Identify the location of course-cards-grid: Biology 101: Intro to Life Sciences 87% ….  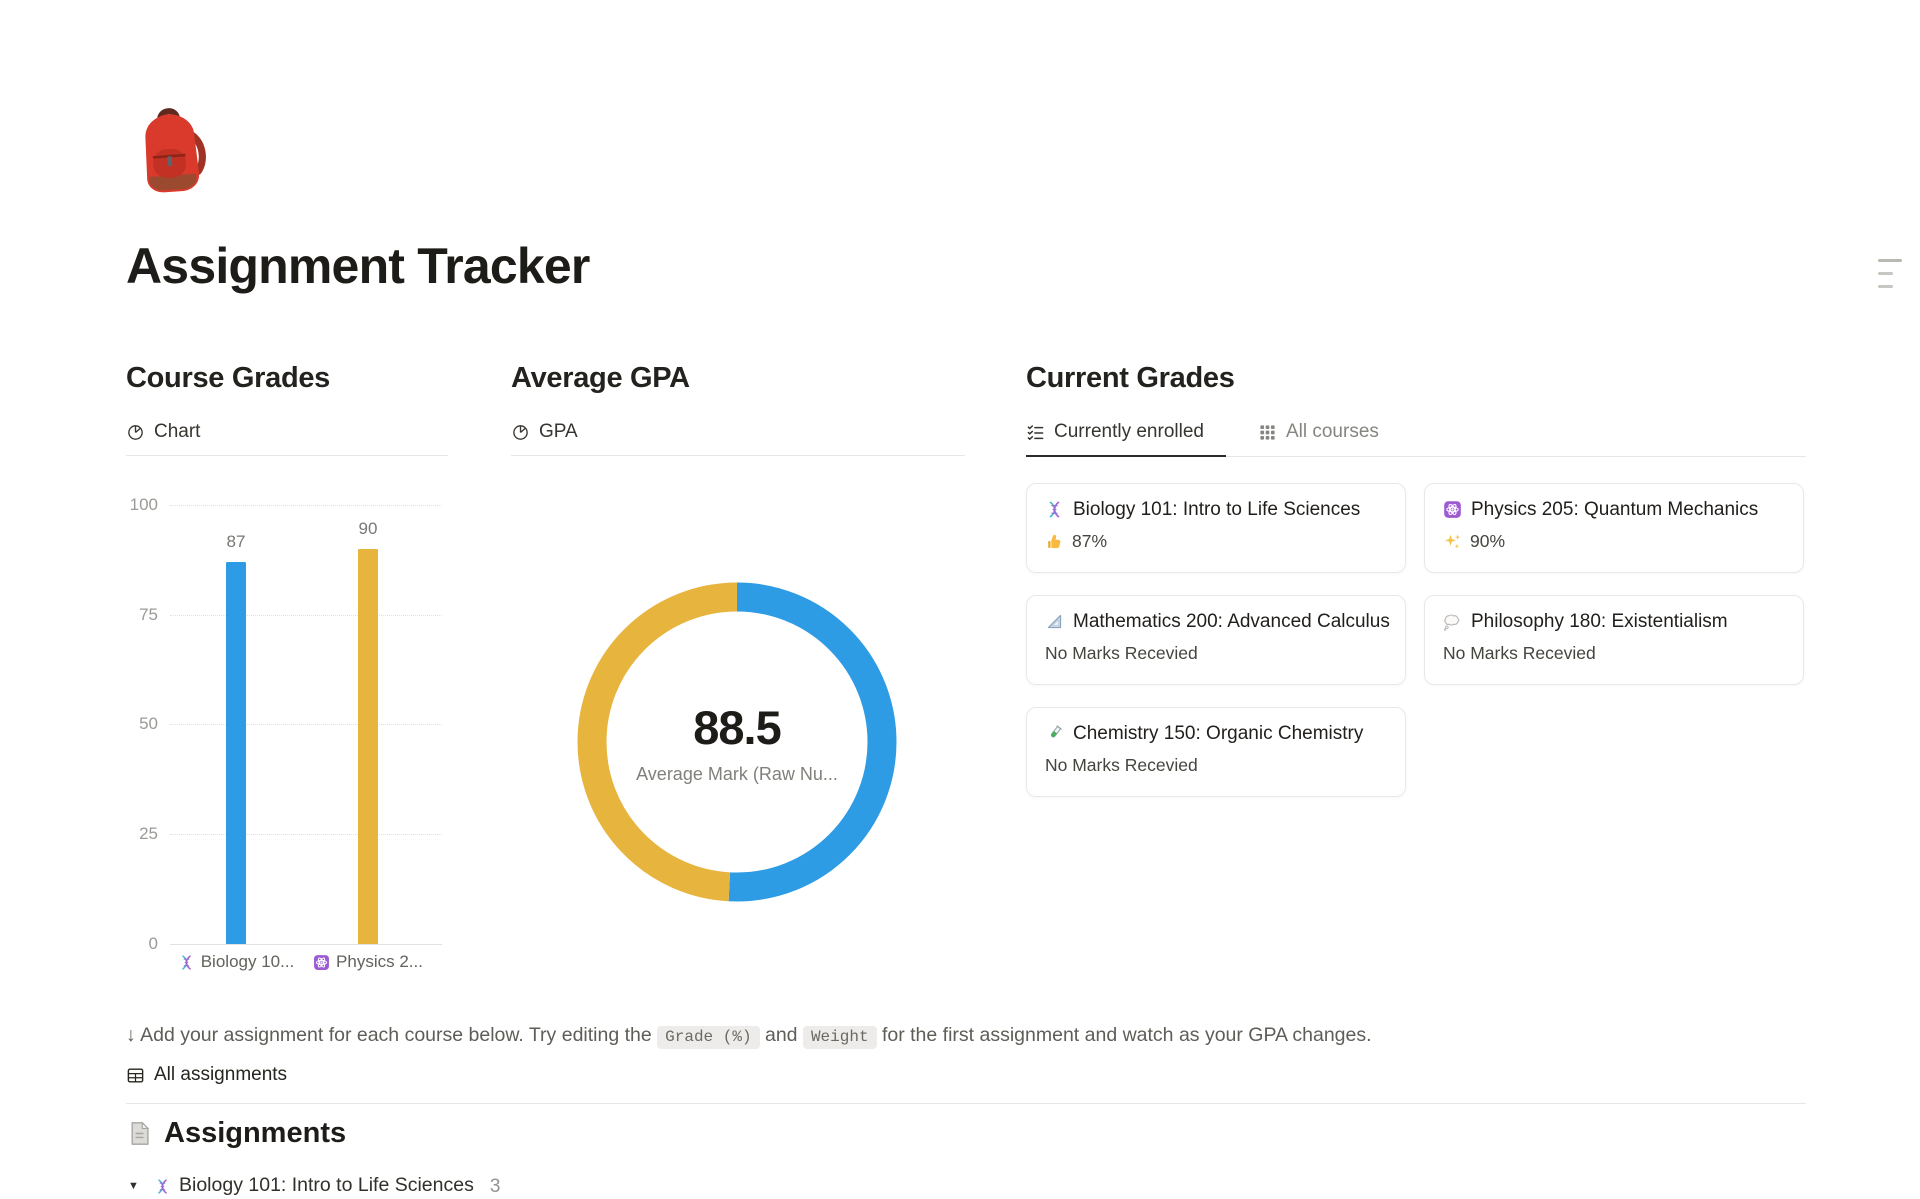
(1416, 639).